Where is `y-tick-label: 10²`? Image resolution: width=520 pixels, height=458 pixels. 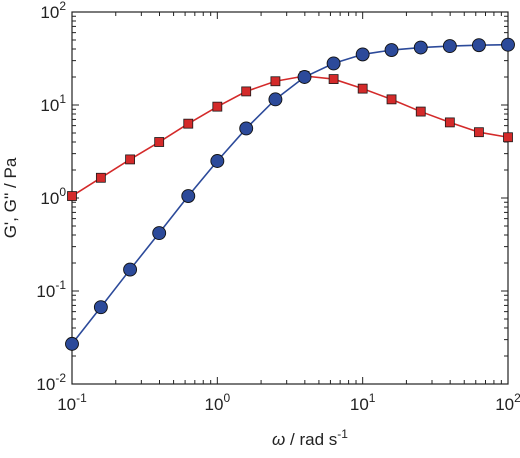
y-tick-label: 10² is located at coordinates (53, 11).